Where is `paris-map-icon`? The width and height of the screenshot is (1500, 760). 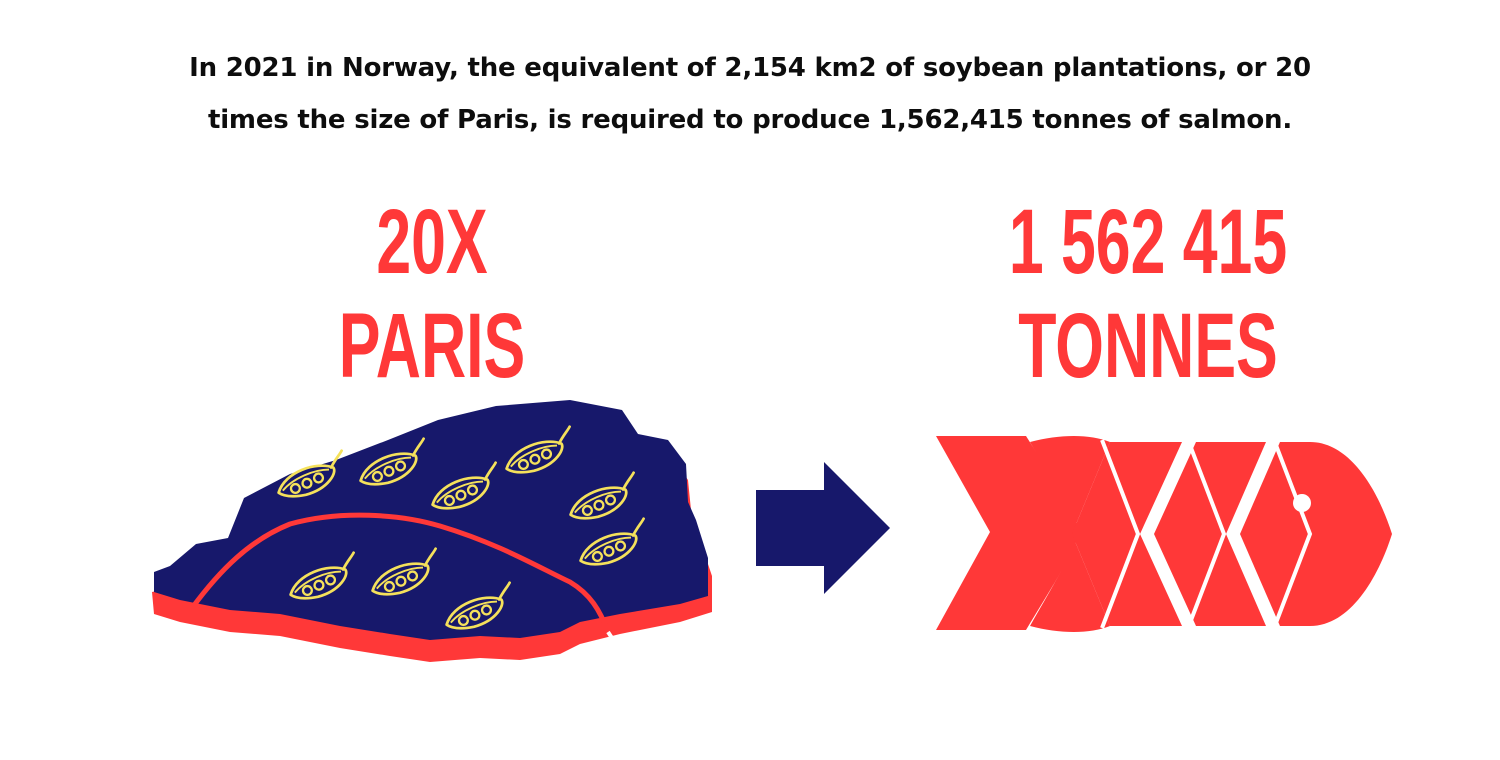
paris-map-icon is located at coordinates (432, 531).